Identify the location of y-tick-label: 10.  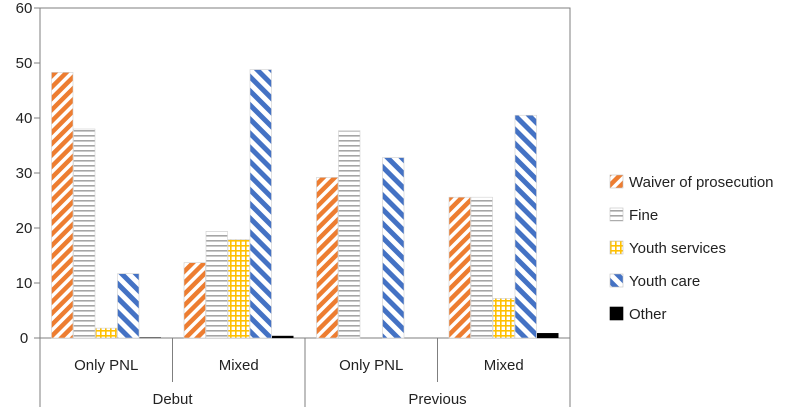
(24, 283).